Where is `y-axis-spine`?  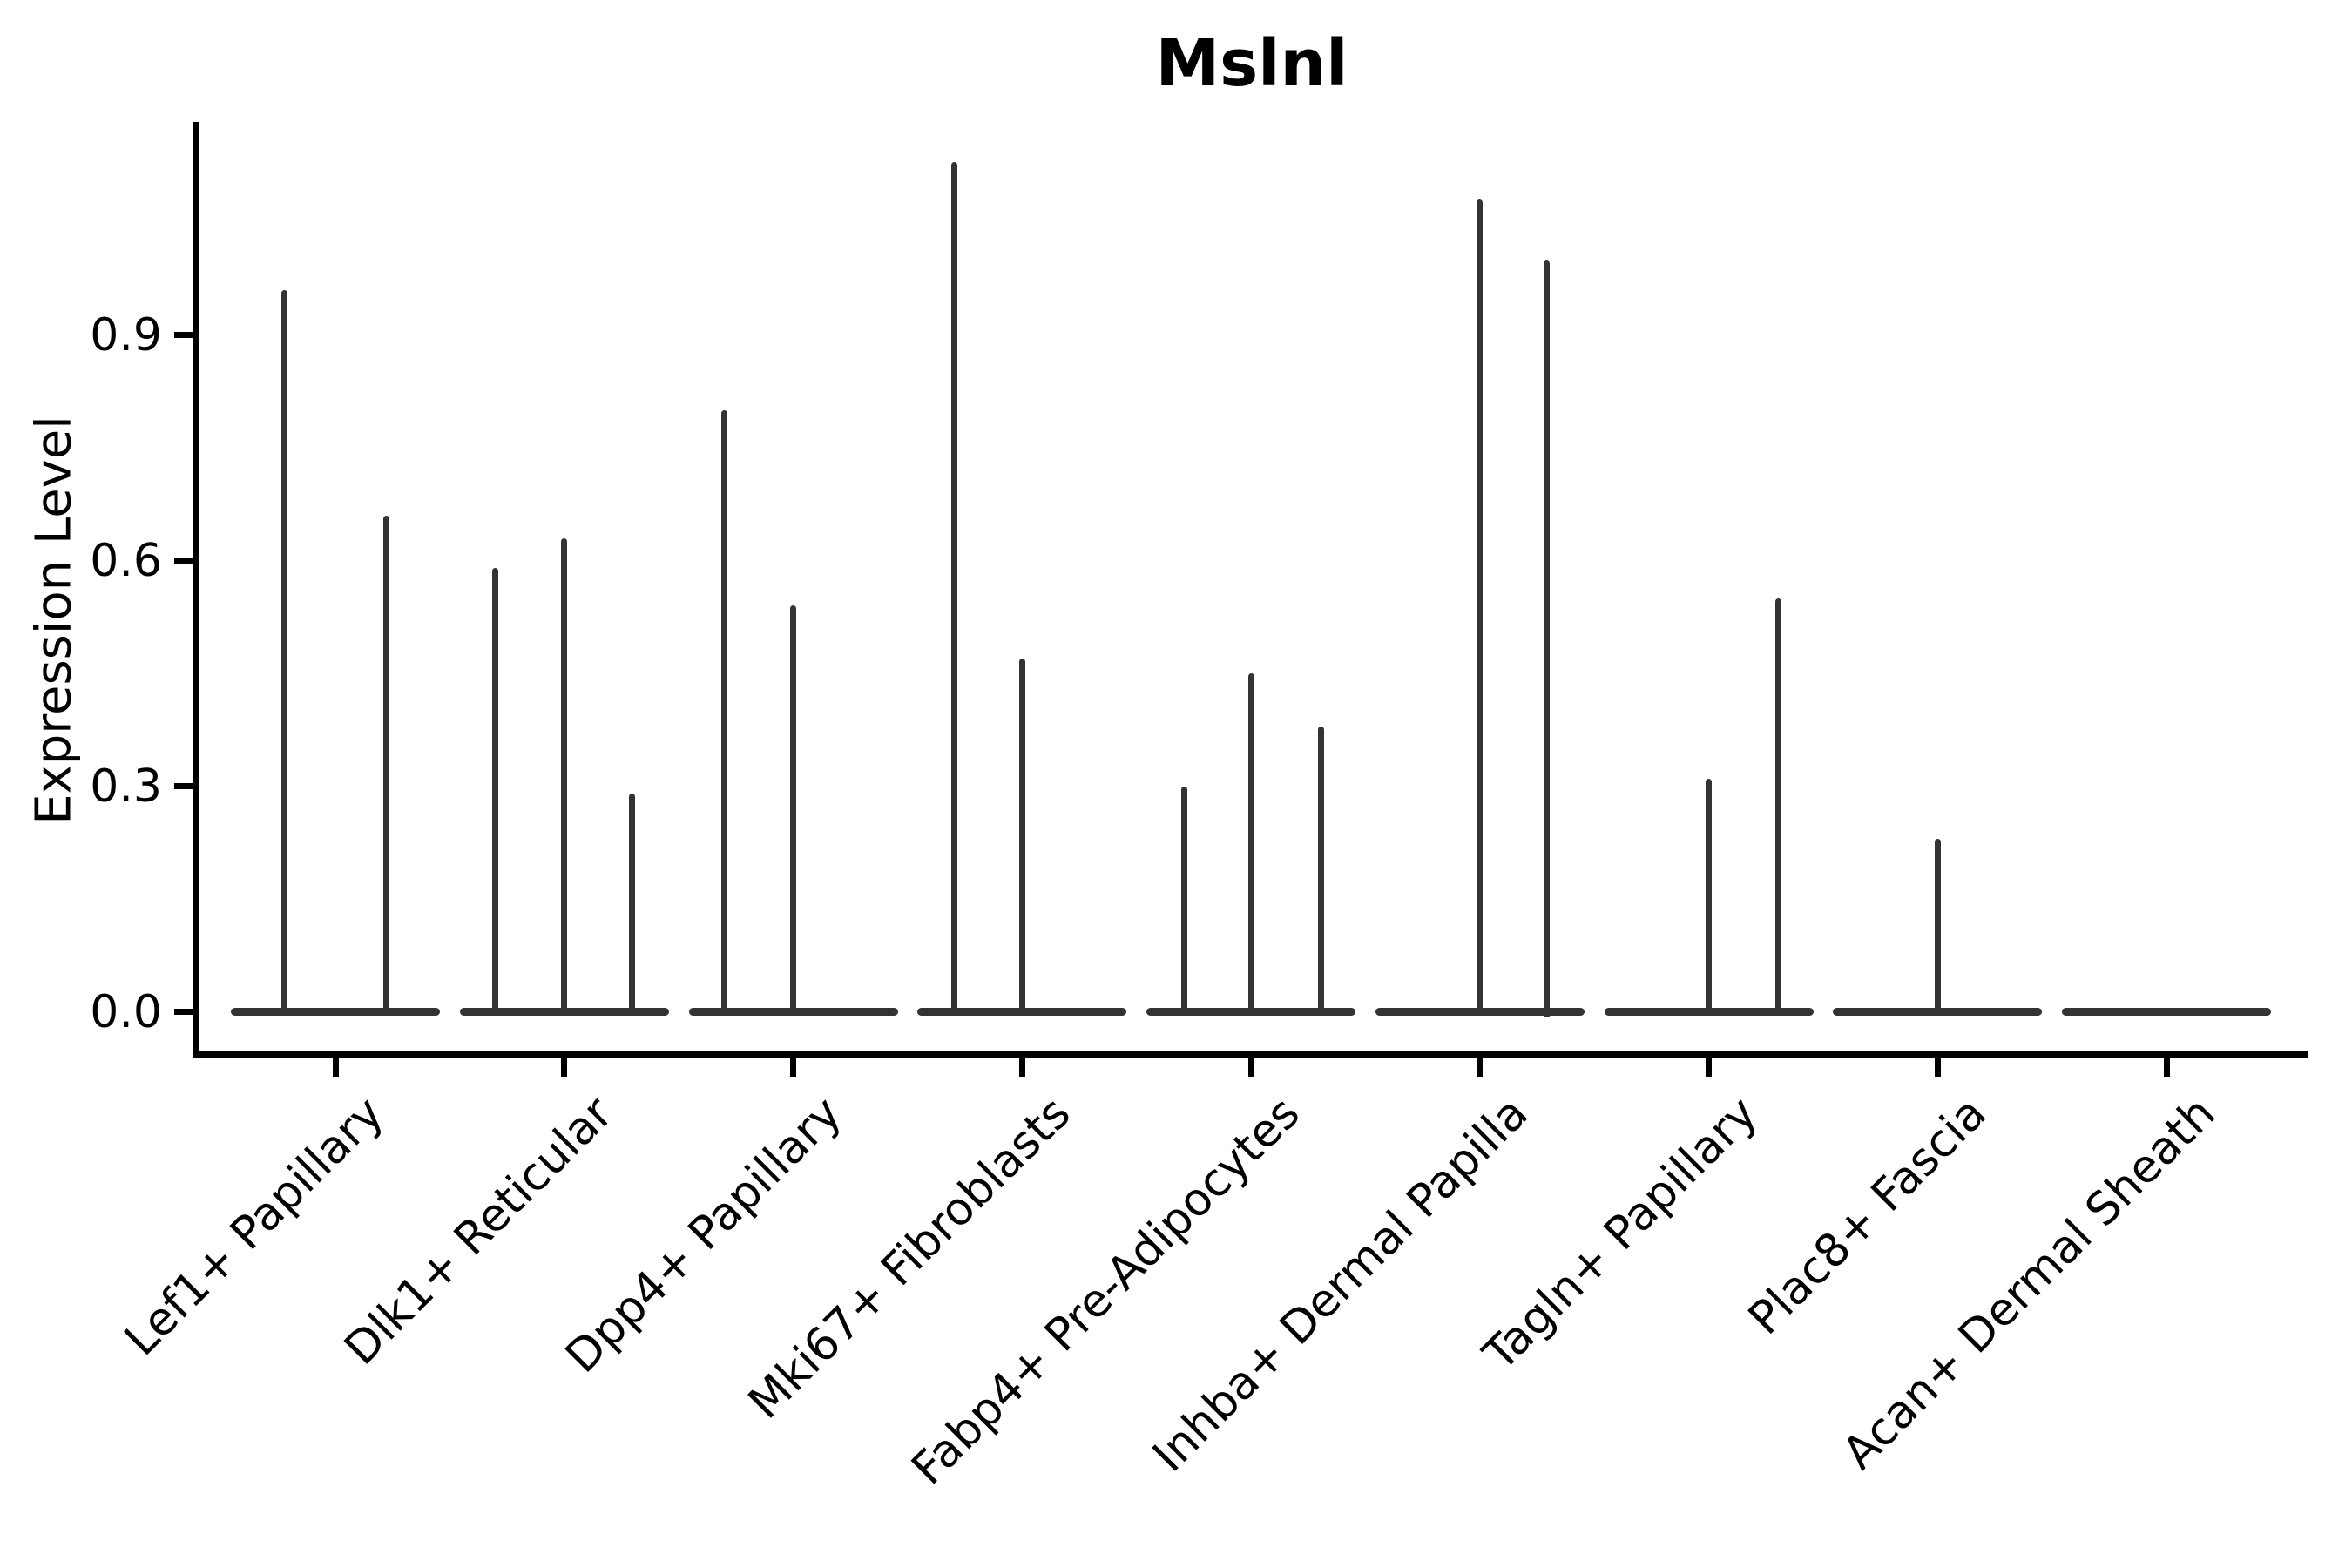 y-axis-spine is located at coordinates (196, 590).